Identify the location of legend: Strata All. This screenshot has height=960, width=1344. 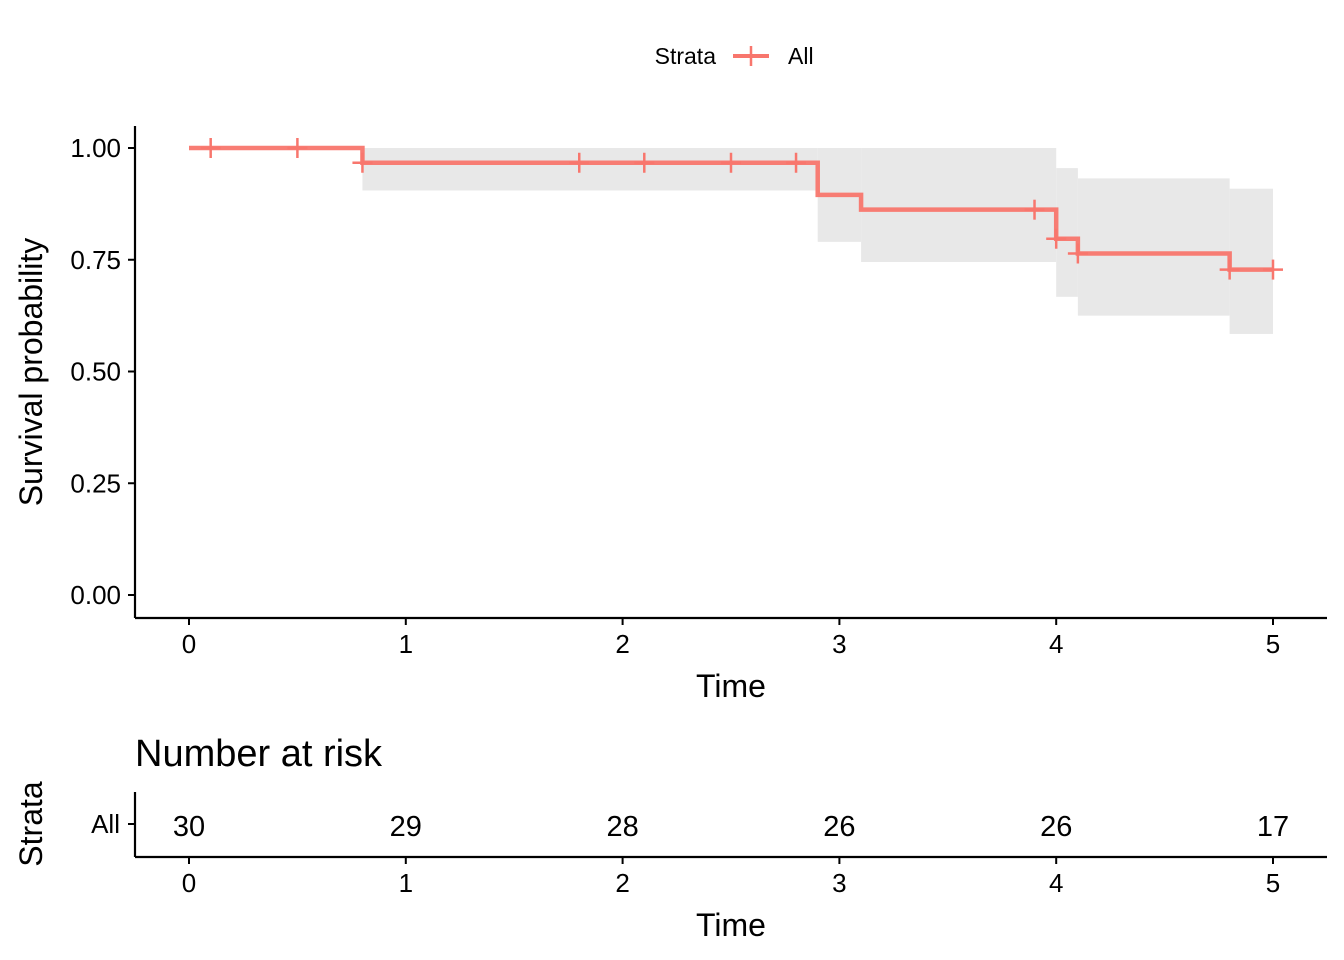
(734, 56).